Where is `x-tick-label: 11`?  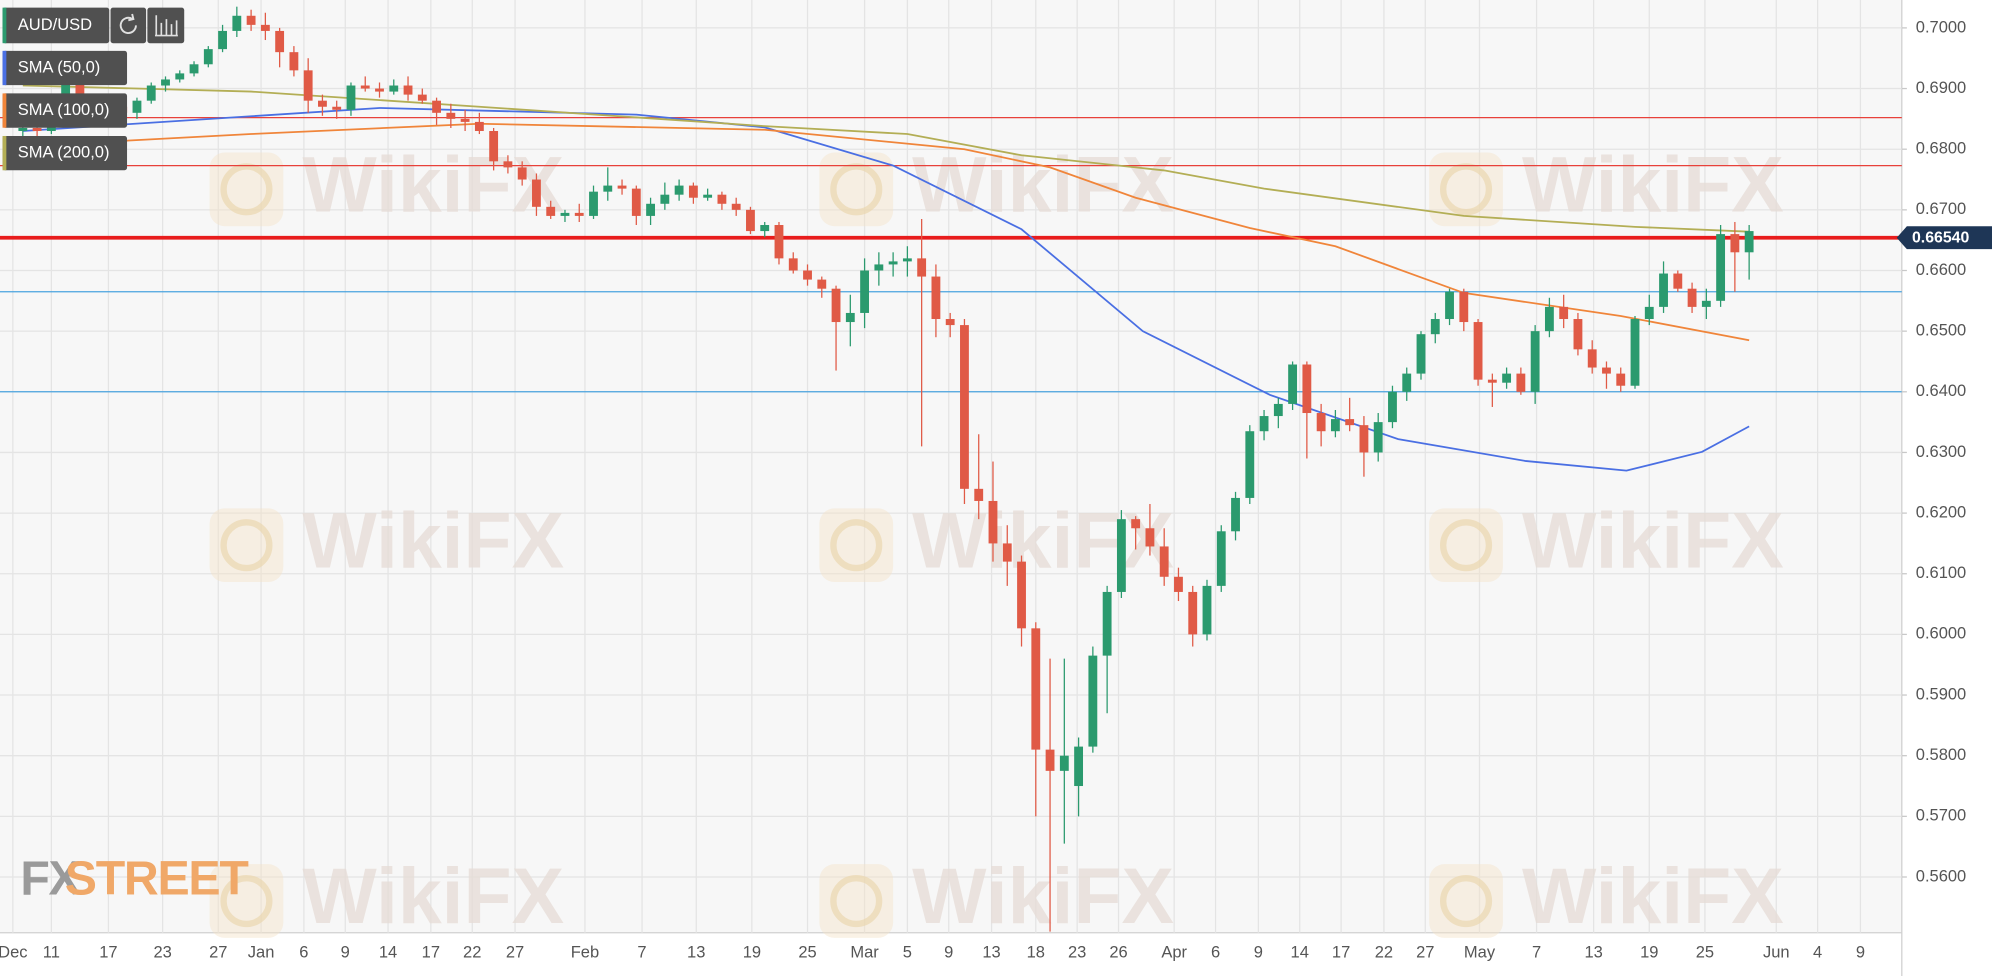 x-tick-label: 11 is located at coordinates (51, 952).